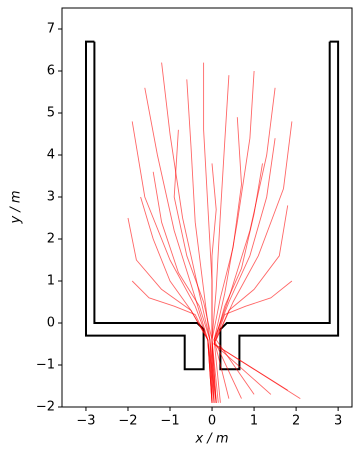  I want to click on y-tick-label: 0, so click(51, 323).